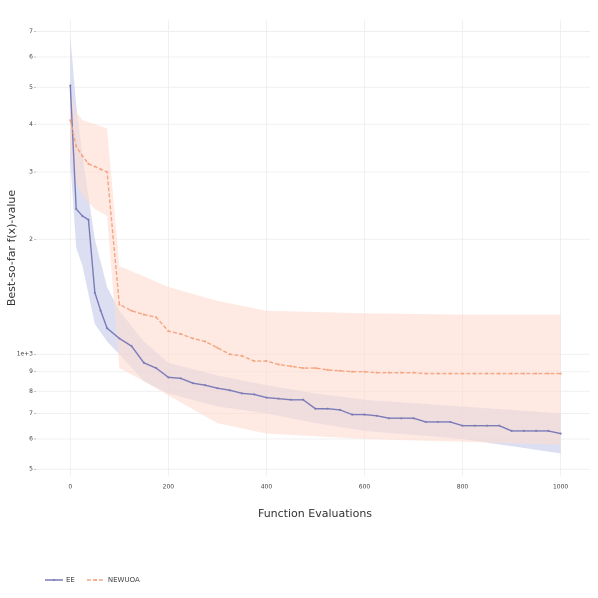 The height and width of the screenshot is (598, 598). Describe the element at coordinates (31, 239) in the screenshot. I see `y-tick-label: 2` at that location.